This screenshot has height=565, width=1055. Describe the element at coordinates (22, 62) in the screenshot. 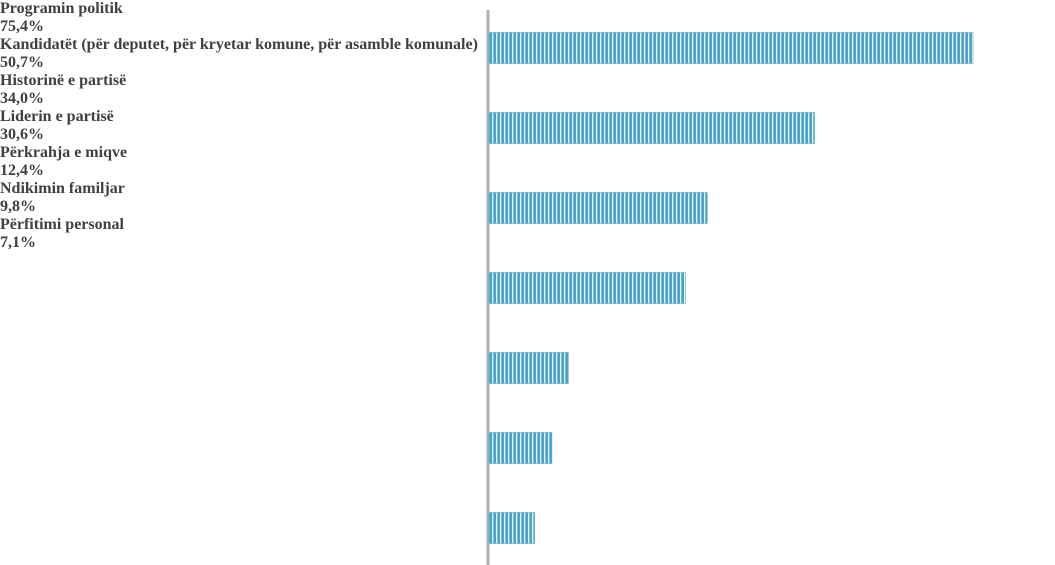

I see `value-label: 50,7%` at that location.